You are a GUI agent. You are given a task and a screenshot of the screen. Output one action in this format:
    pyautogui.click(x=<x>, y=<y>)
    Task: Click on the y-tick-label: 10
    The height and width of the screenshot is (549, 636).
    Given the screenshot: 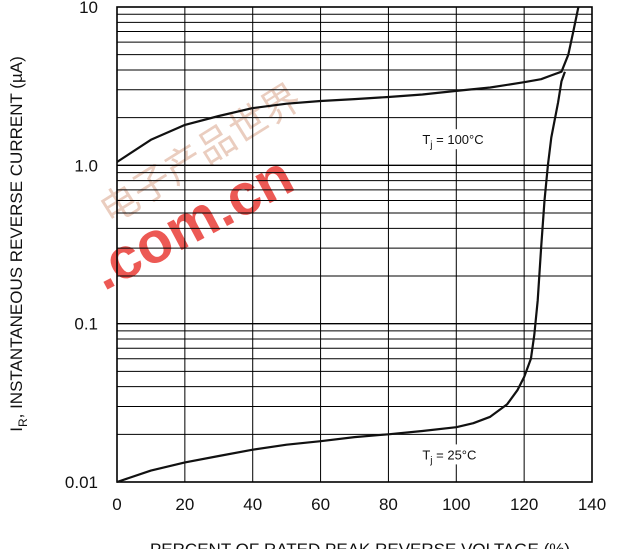 What is the action you would take?
    pyautogui.click(x=88, y=8)
    